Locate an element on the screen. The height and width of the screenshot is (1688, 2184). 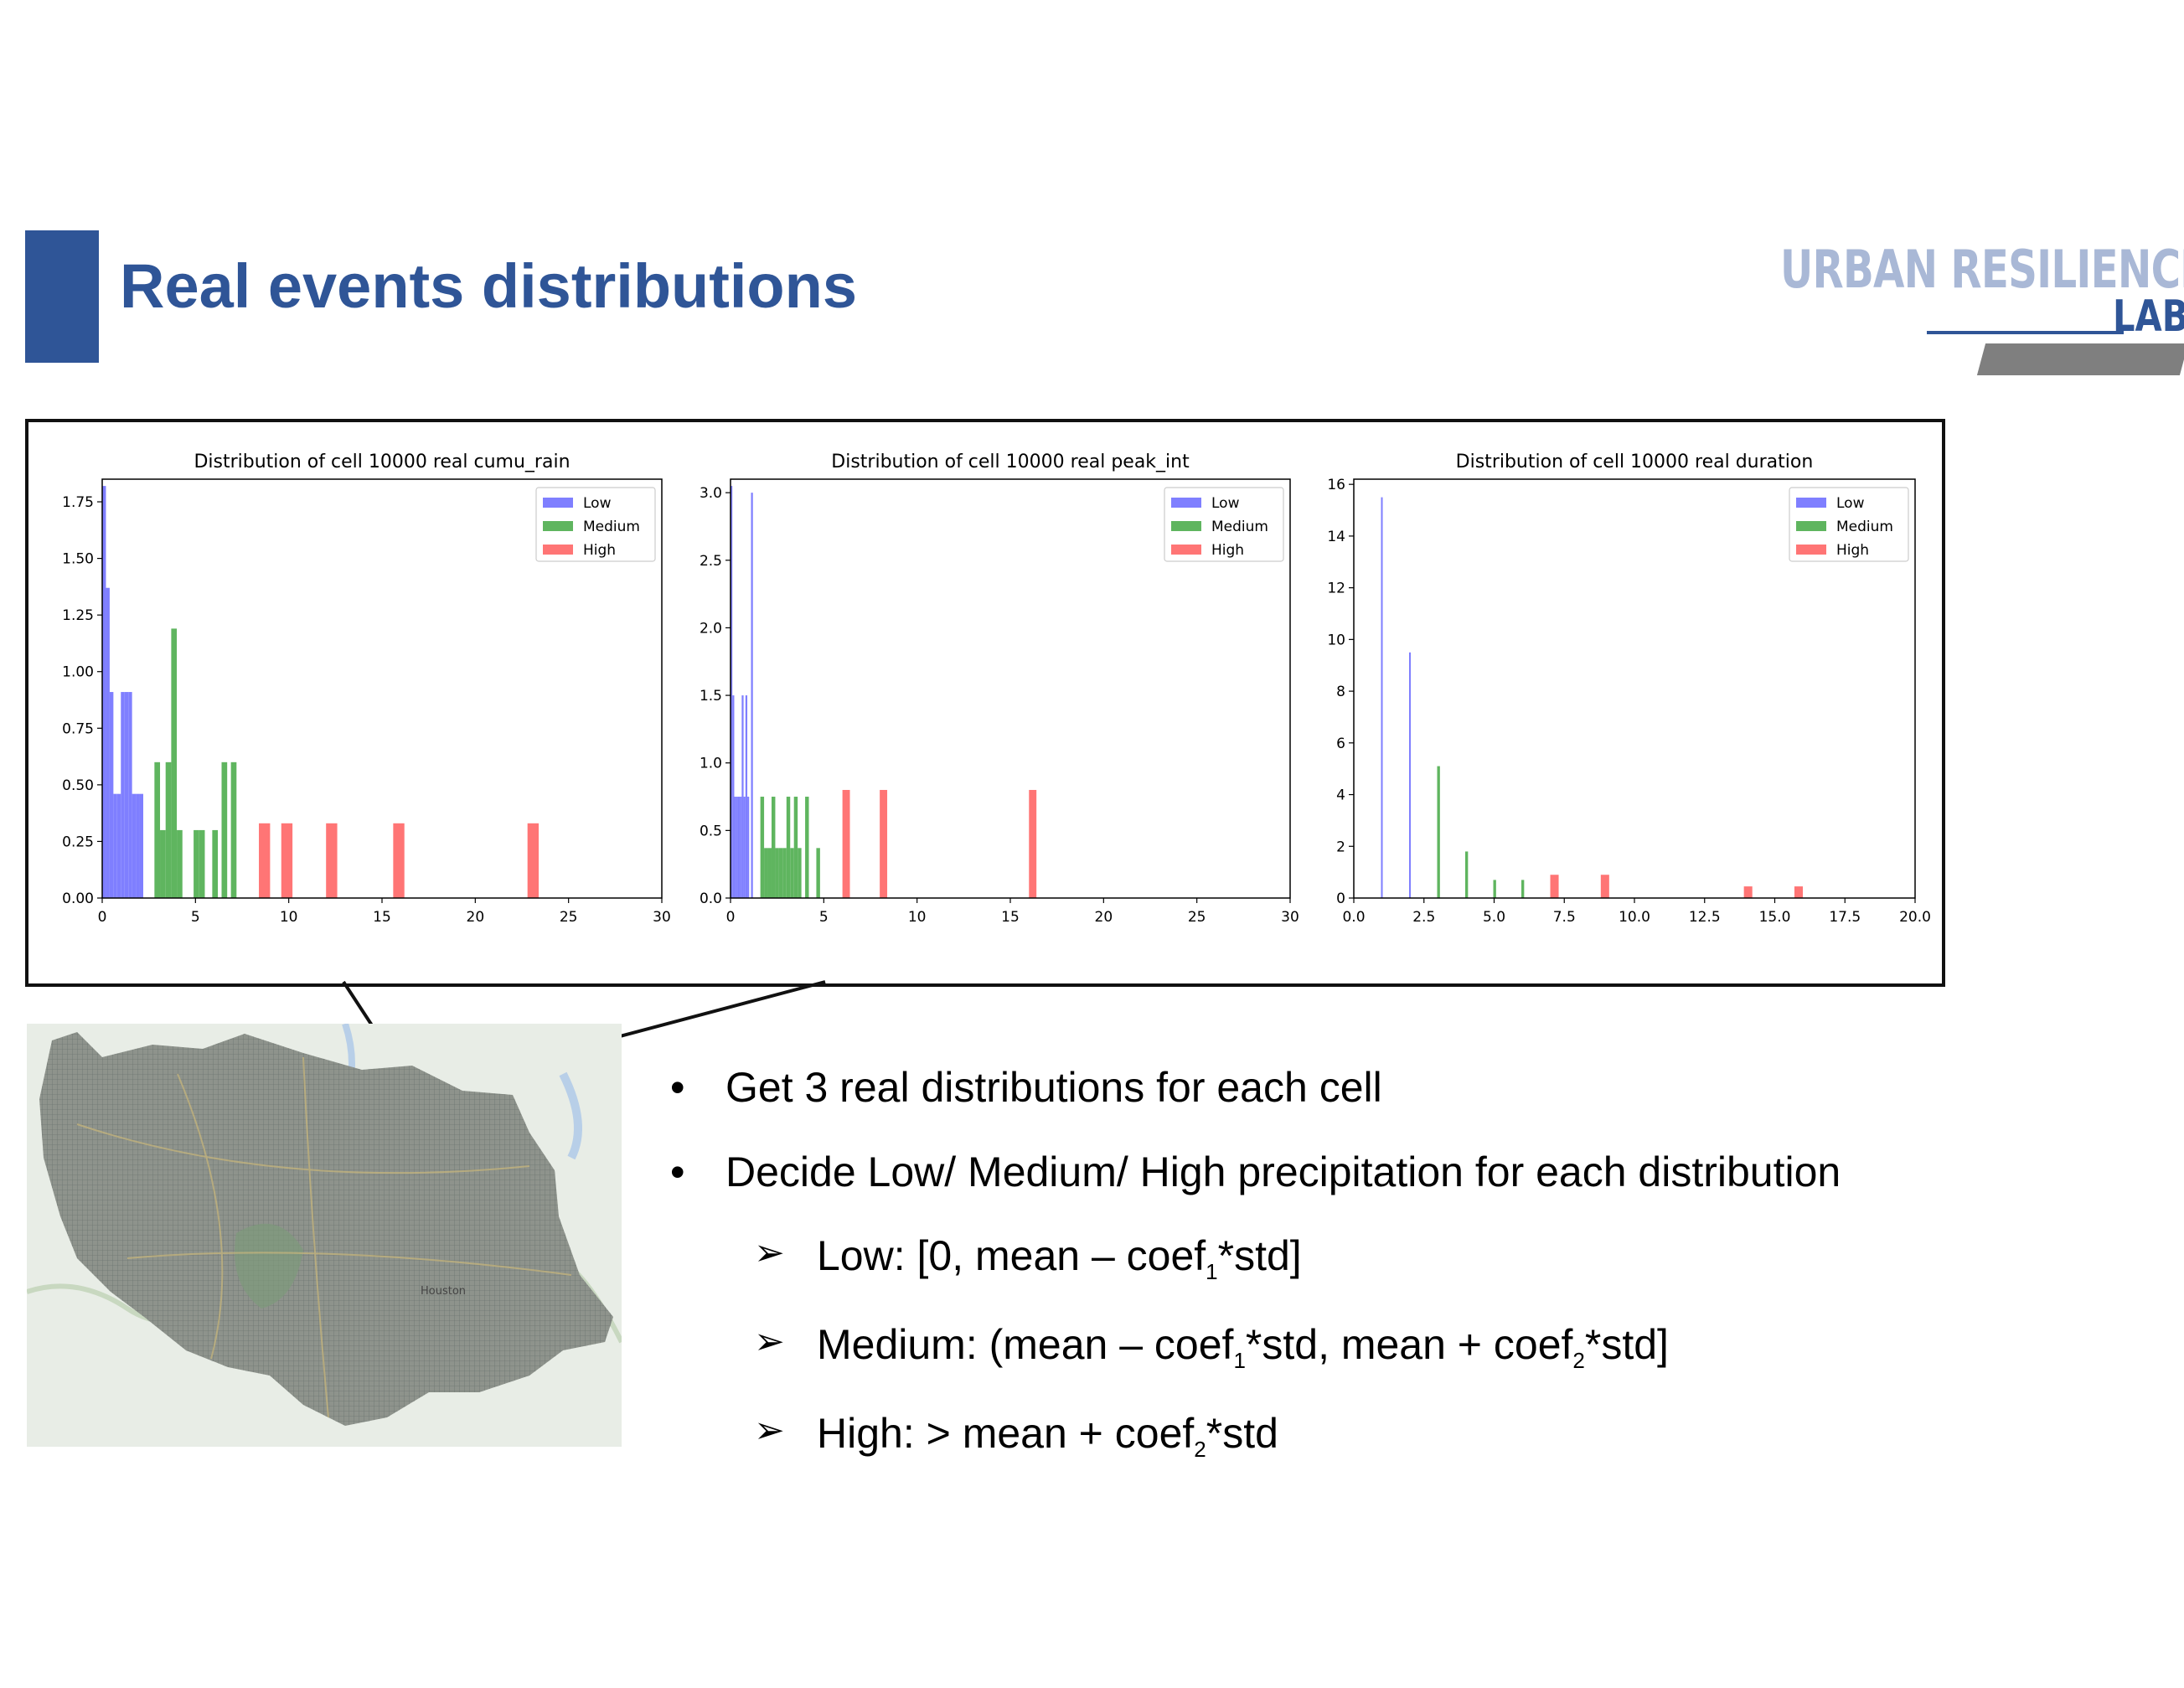
x-tick-label: 12.5 is located at coordinates (1705, 917).